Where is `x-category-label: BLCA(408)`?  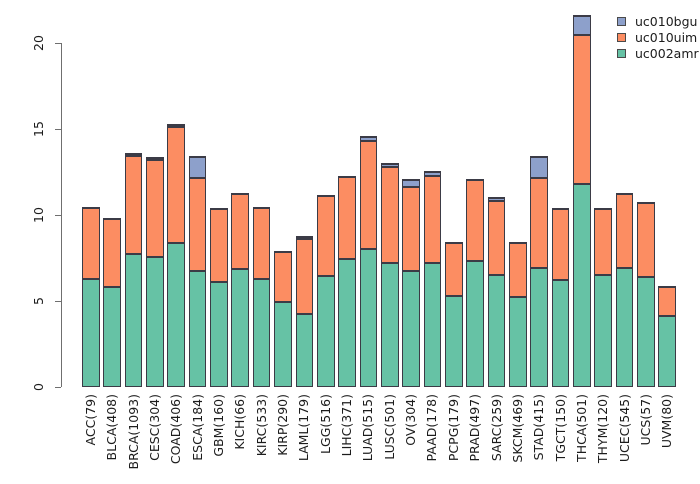
x-category-label: BLCA(408) is located at coordinates (112, 427).